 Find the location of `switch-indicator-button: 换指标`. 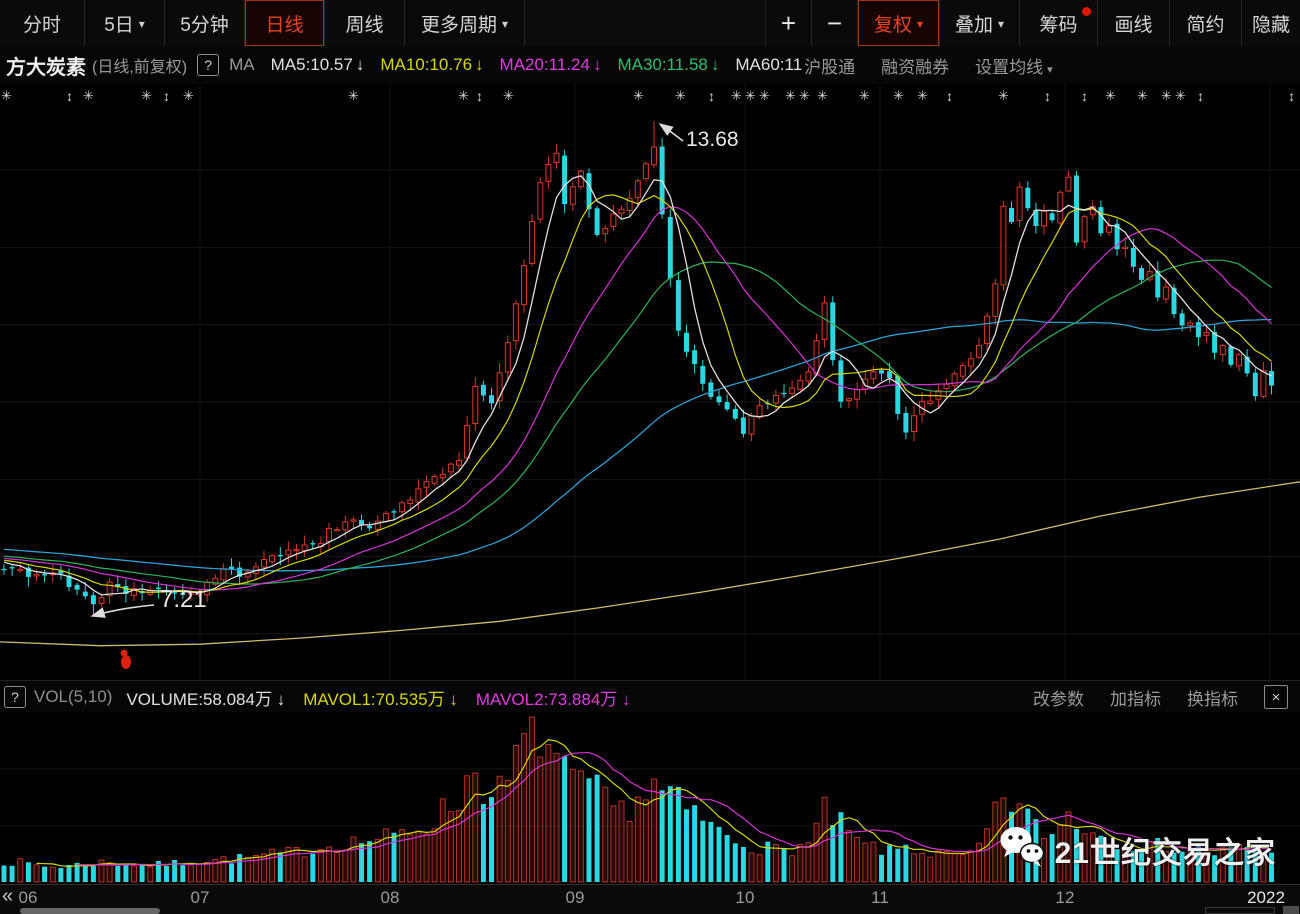

switch-indicator-button: 换指标 is located at coordinates (1212, 699).